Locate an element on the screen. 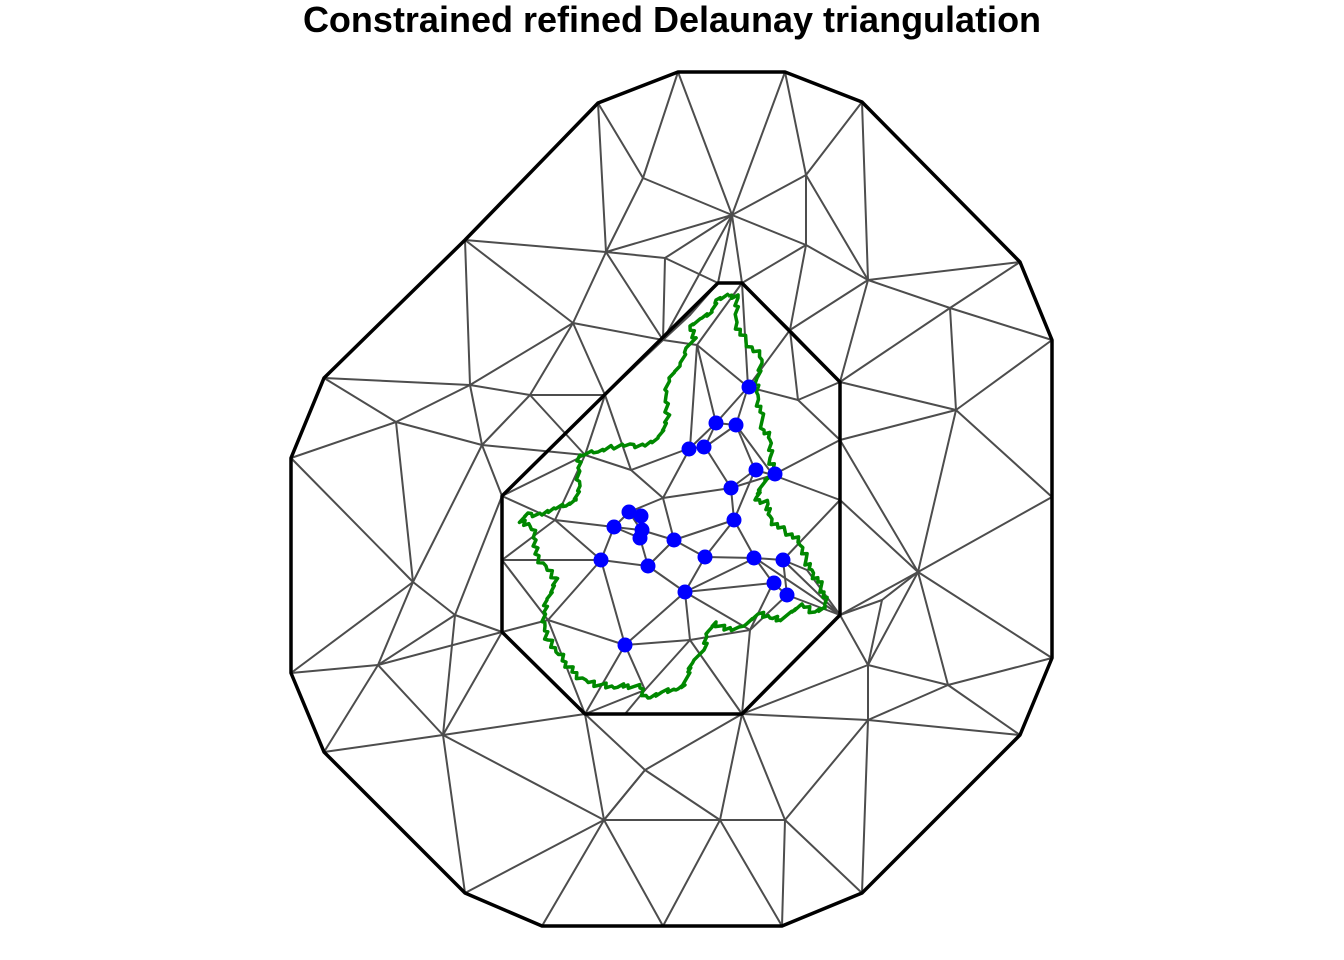  observation-points is located at coordinates (694, 516).